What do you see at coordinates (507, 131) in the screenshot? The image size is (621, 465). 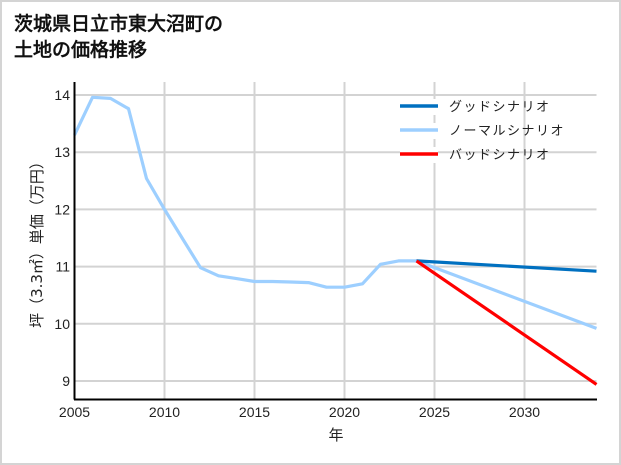 I see `legend-label: ノーマルシナリオ` at bounding box center [507, 131].